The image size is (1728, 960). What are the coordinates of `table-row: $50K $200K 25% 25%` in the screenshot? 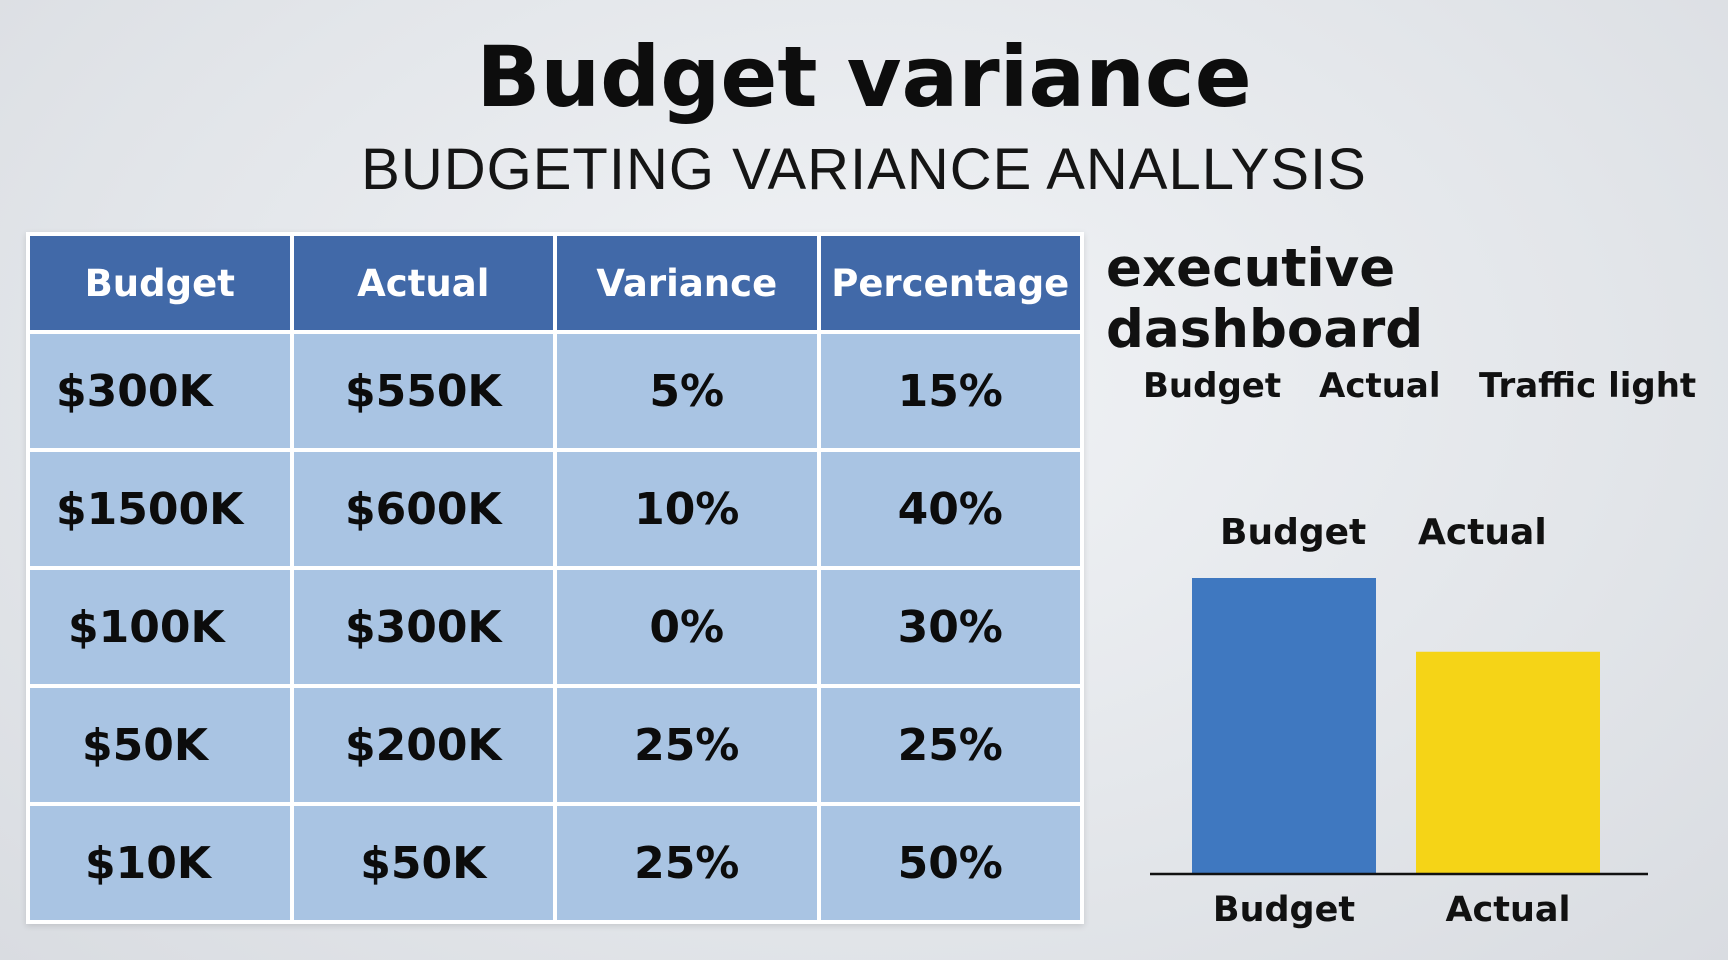 It's located at (555, 745).